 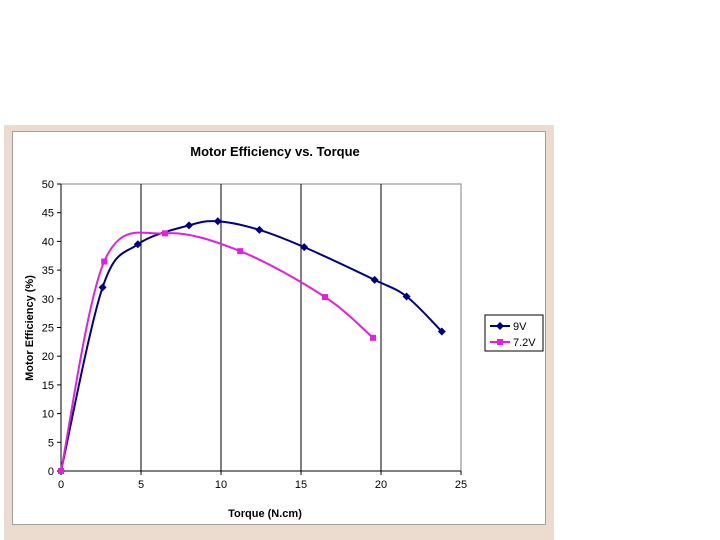 I want to click on x-tick-label: 0, so click(x=61, y=485).